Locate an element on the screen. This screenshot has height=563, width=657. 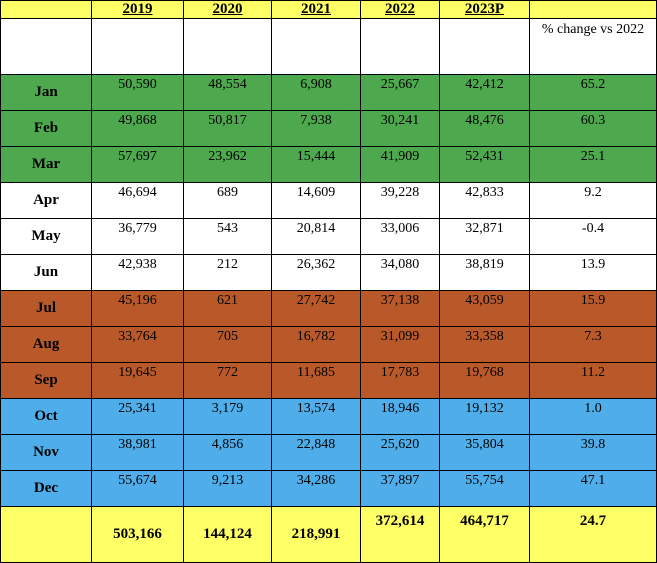
value-cell: 48,476 is located at coordinates (484, 128).